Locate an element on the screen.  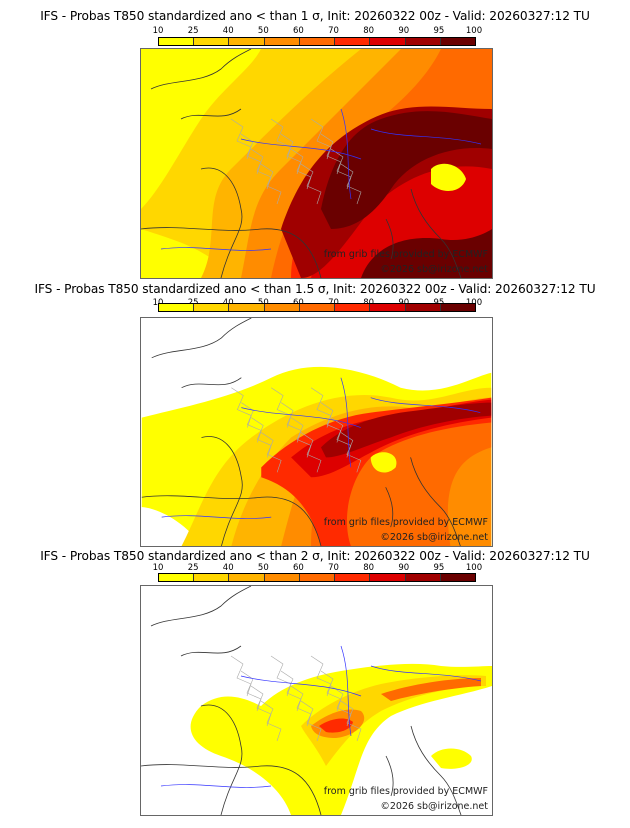
borders is located at coordinates (296, 161).